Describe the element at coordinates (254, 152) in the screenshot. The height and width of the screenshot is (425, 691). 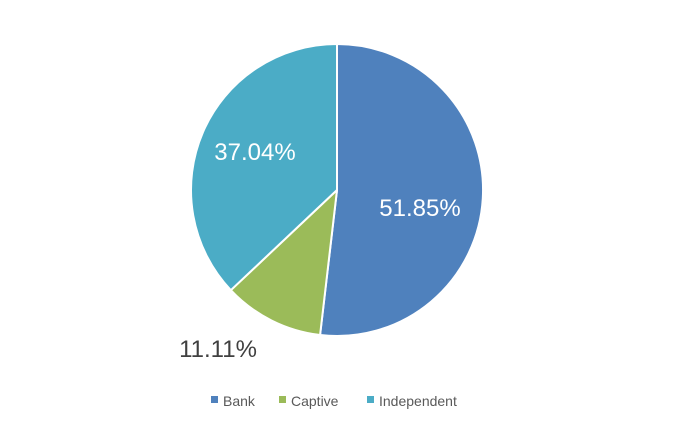
I see `data-label-independent: 37.04%` at that location.